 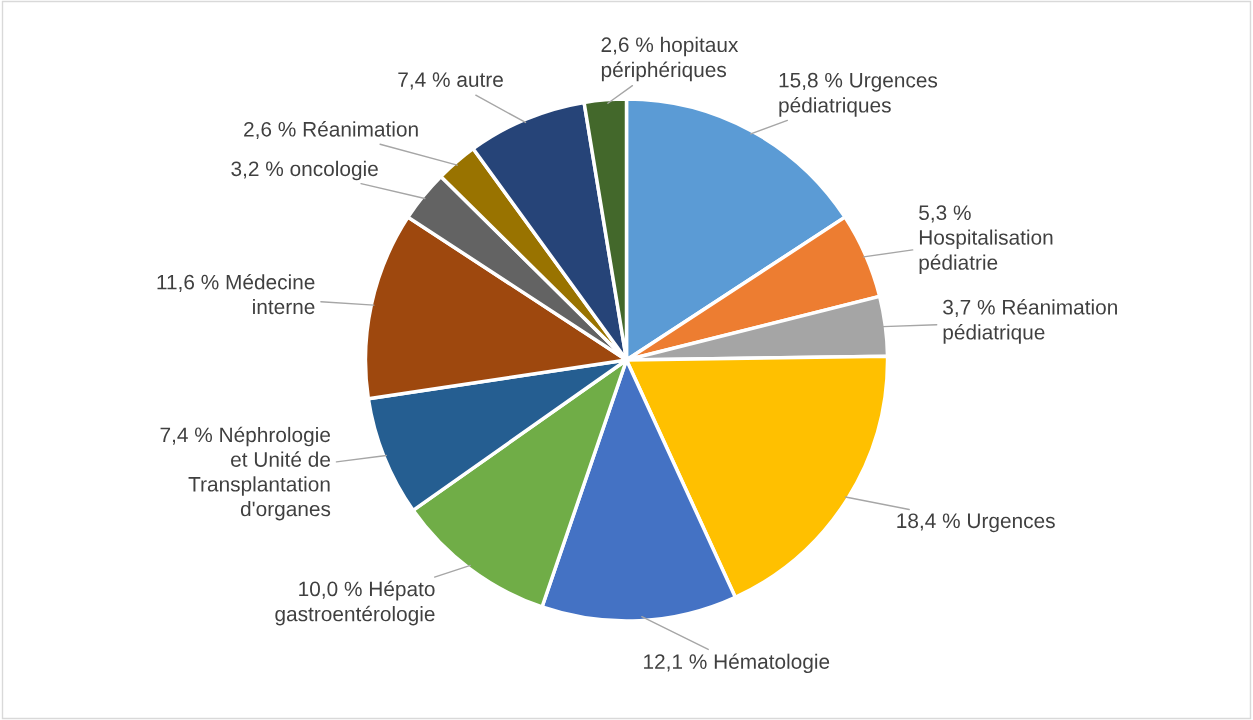 I want to click on slice-label: 15,8 % Urgences pédiatriques, so click(x=858, y=94).